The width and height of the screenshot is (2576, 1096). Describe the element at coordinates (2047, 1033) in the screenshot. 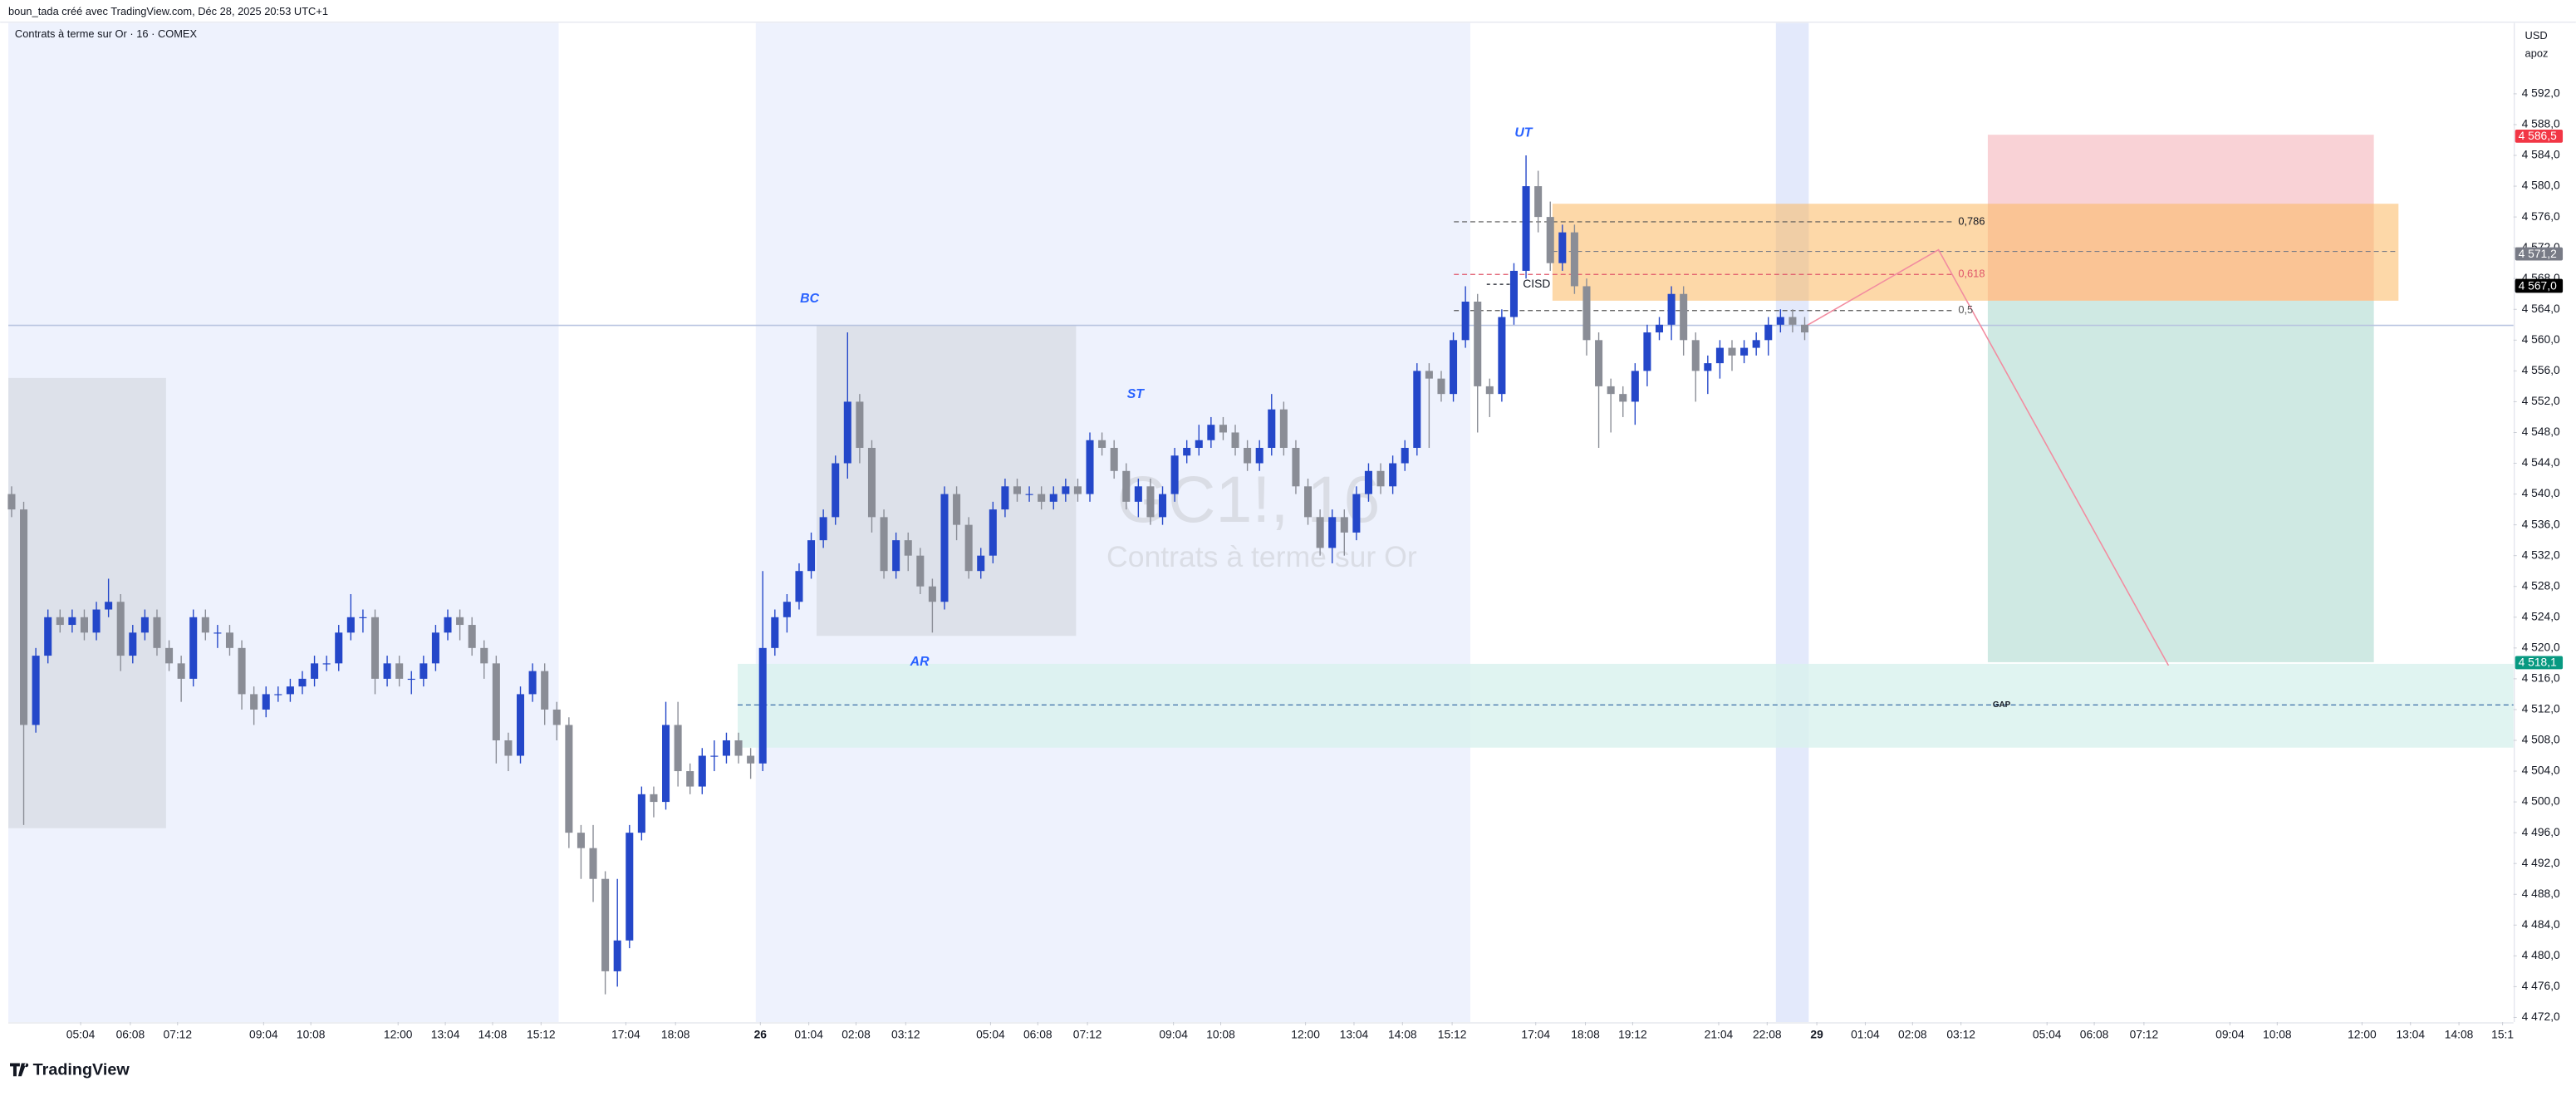

I see `x-tick-label: 05:04` at that location.